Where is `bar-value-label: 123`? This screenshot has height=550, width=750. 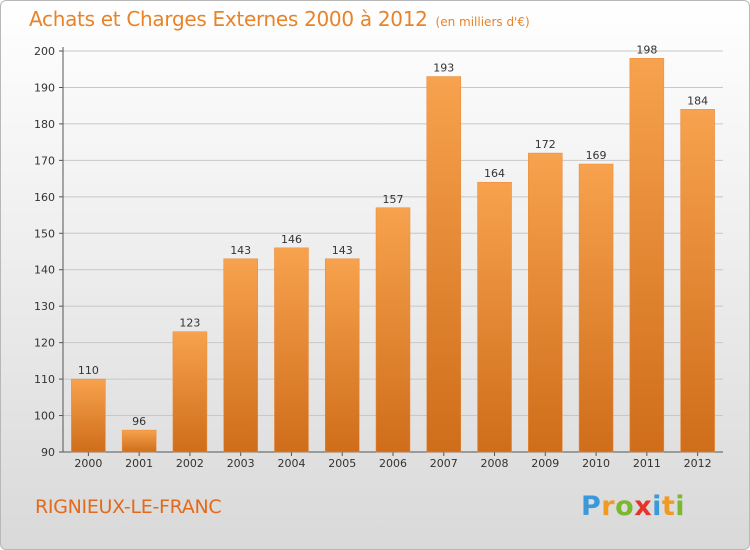 bar-value-label: 123 is located at coordinates (189, 323).